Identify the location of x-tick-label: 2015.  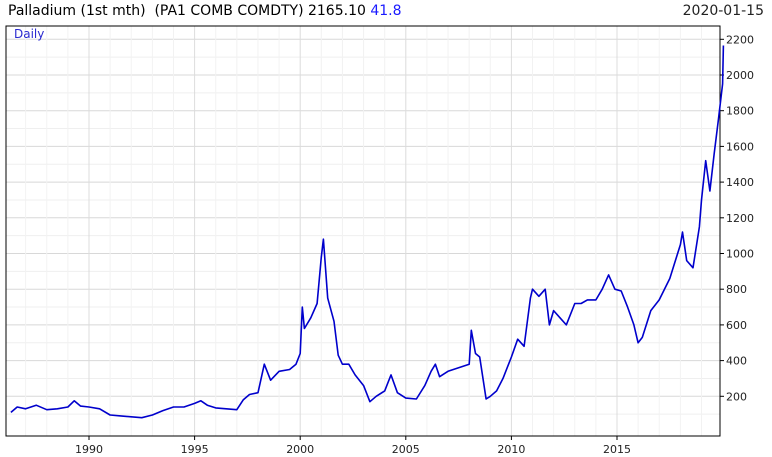
(617, 449).